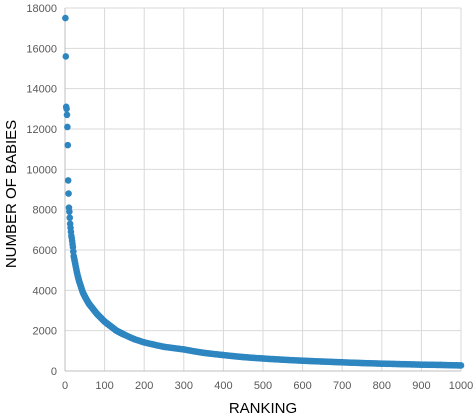 This screenshot has height=420, width=474. What do you see at coordinates (41, 170) in the screenshot?
I see `y-tick-label: 10000` at bounding box center [41, 170].